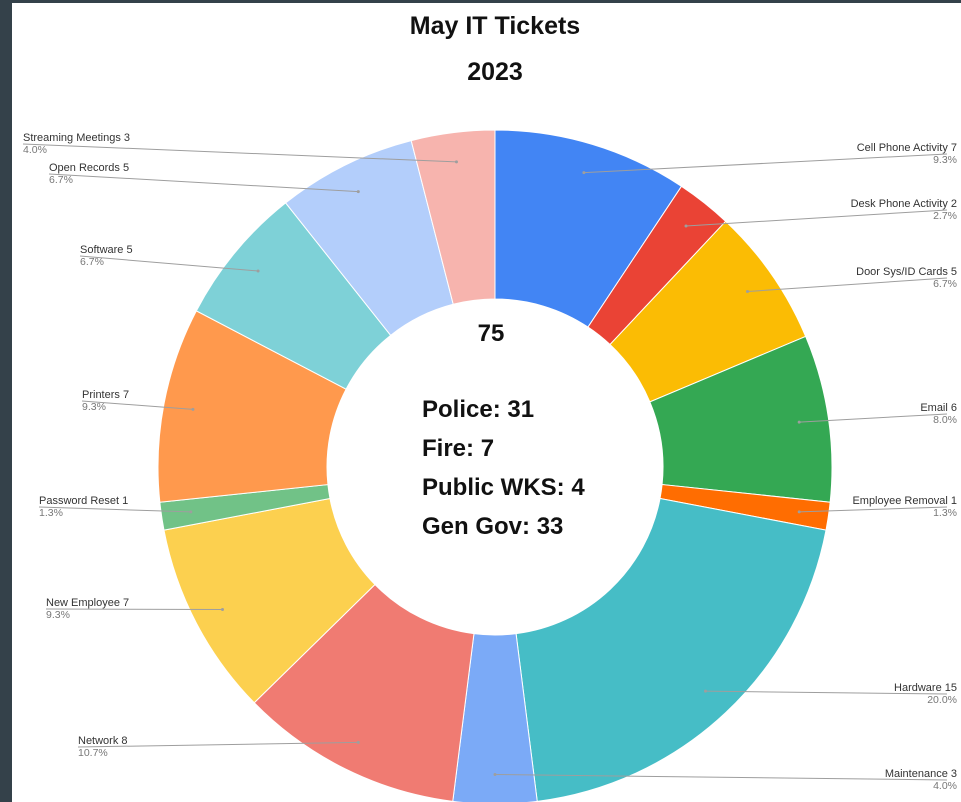 The image size is (961, 802). I want to click on slice-percent-software: 6.7%, so click(92, 262).